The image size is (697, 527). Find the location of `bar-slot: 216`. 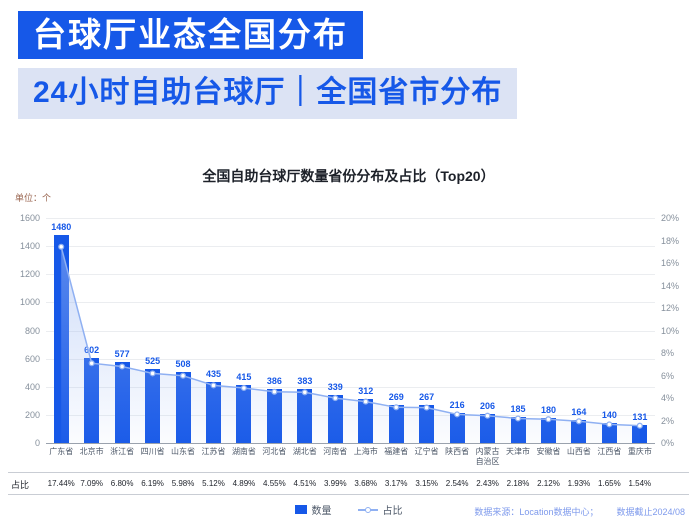

bar-slot: 216 is located at coordinates (457, 330).